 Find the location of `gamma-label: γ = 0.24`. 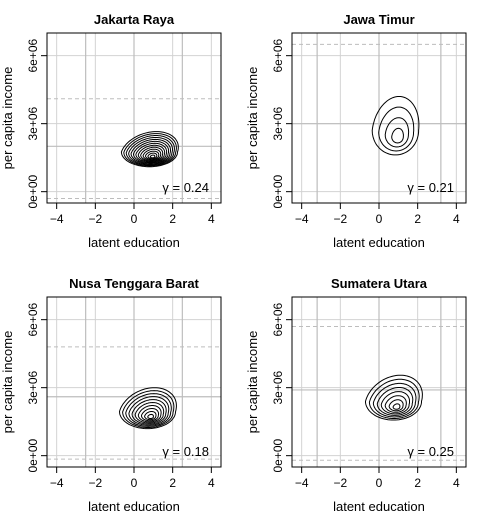

gamma-label: γ = 0.24 is located at coordinates (185, 187).